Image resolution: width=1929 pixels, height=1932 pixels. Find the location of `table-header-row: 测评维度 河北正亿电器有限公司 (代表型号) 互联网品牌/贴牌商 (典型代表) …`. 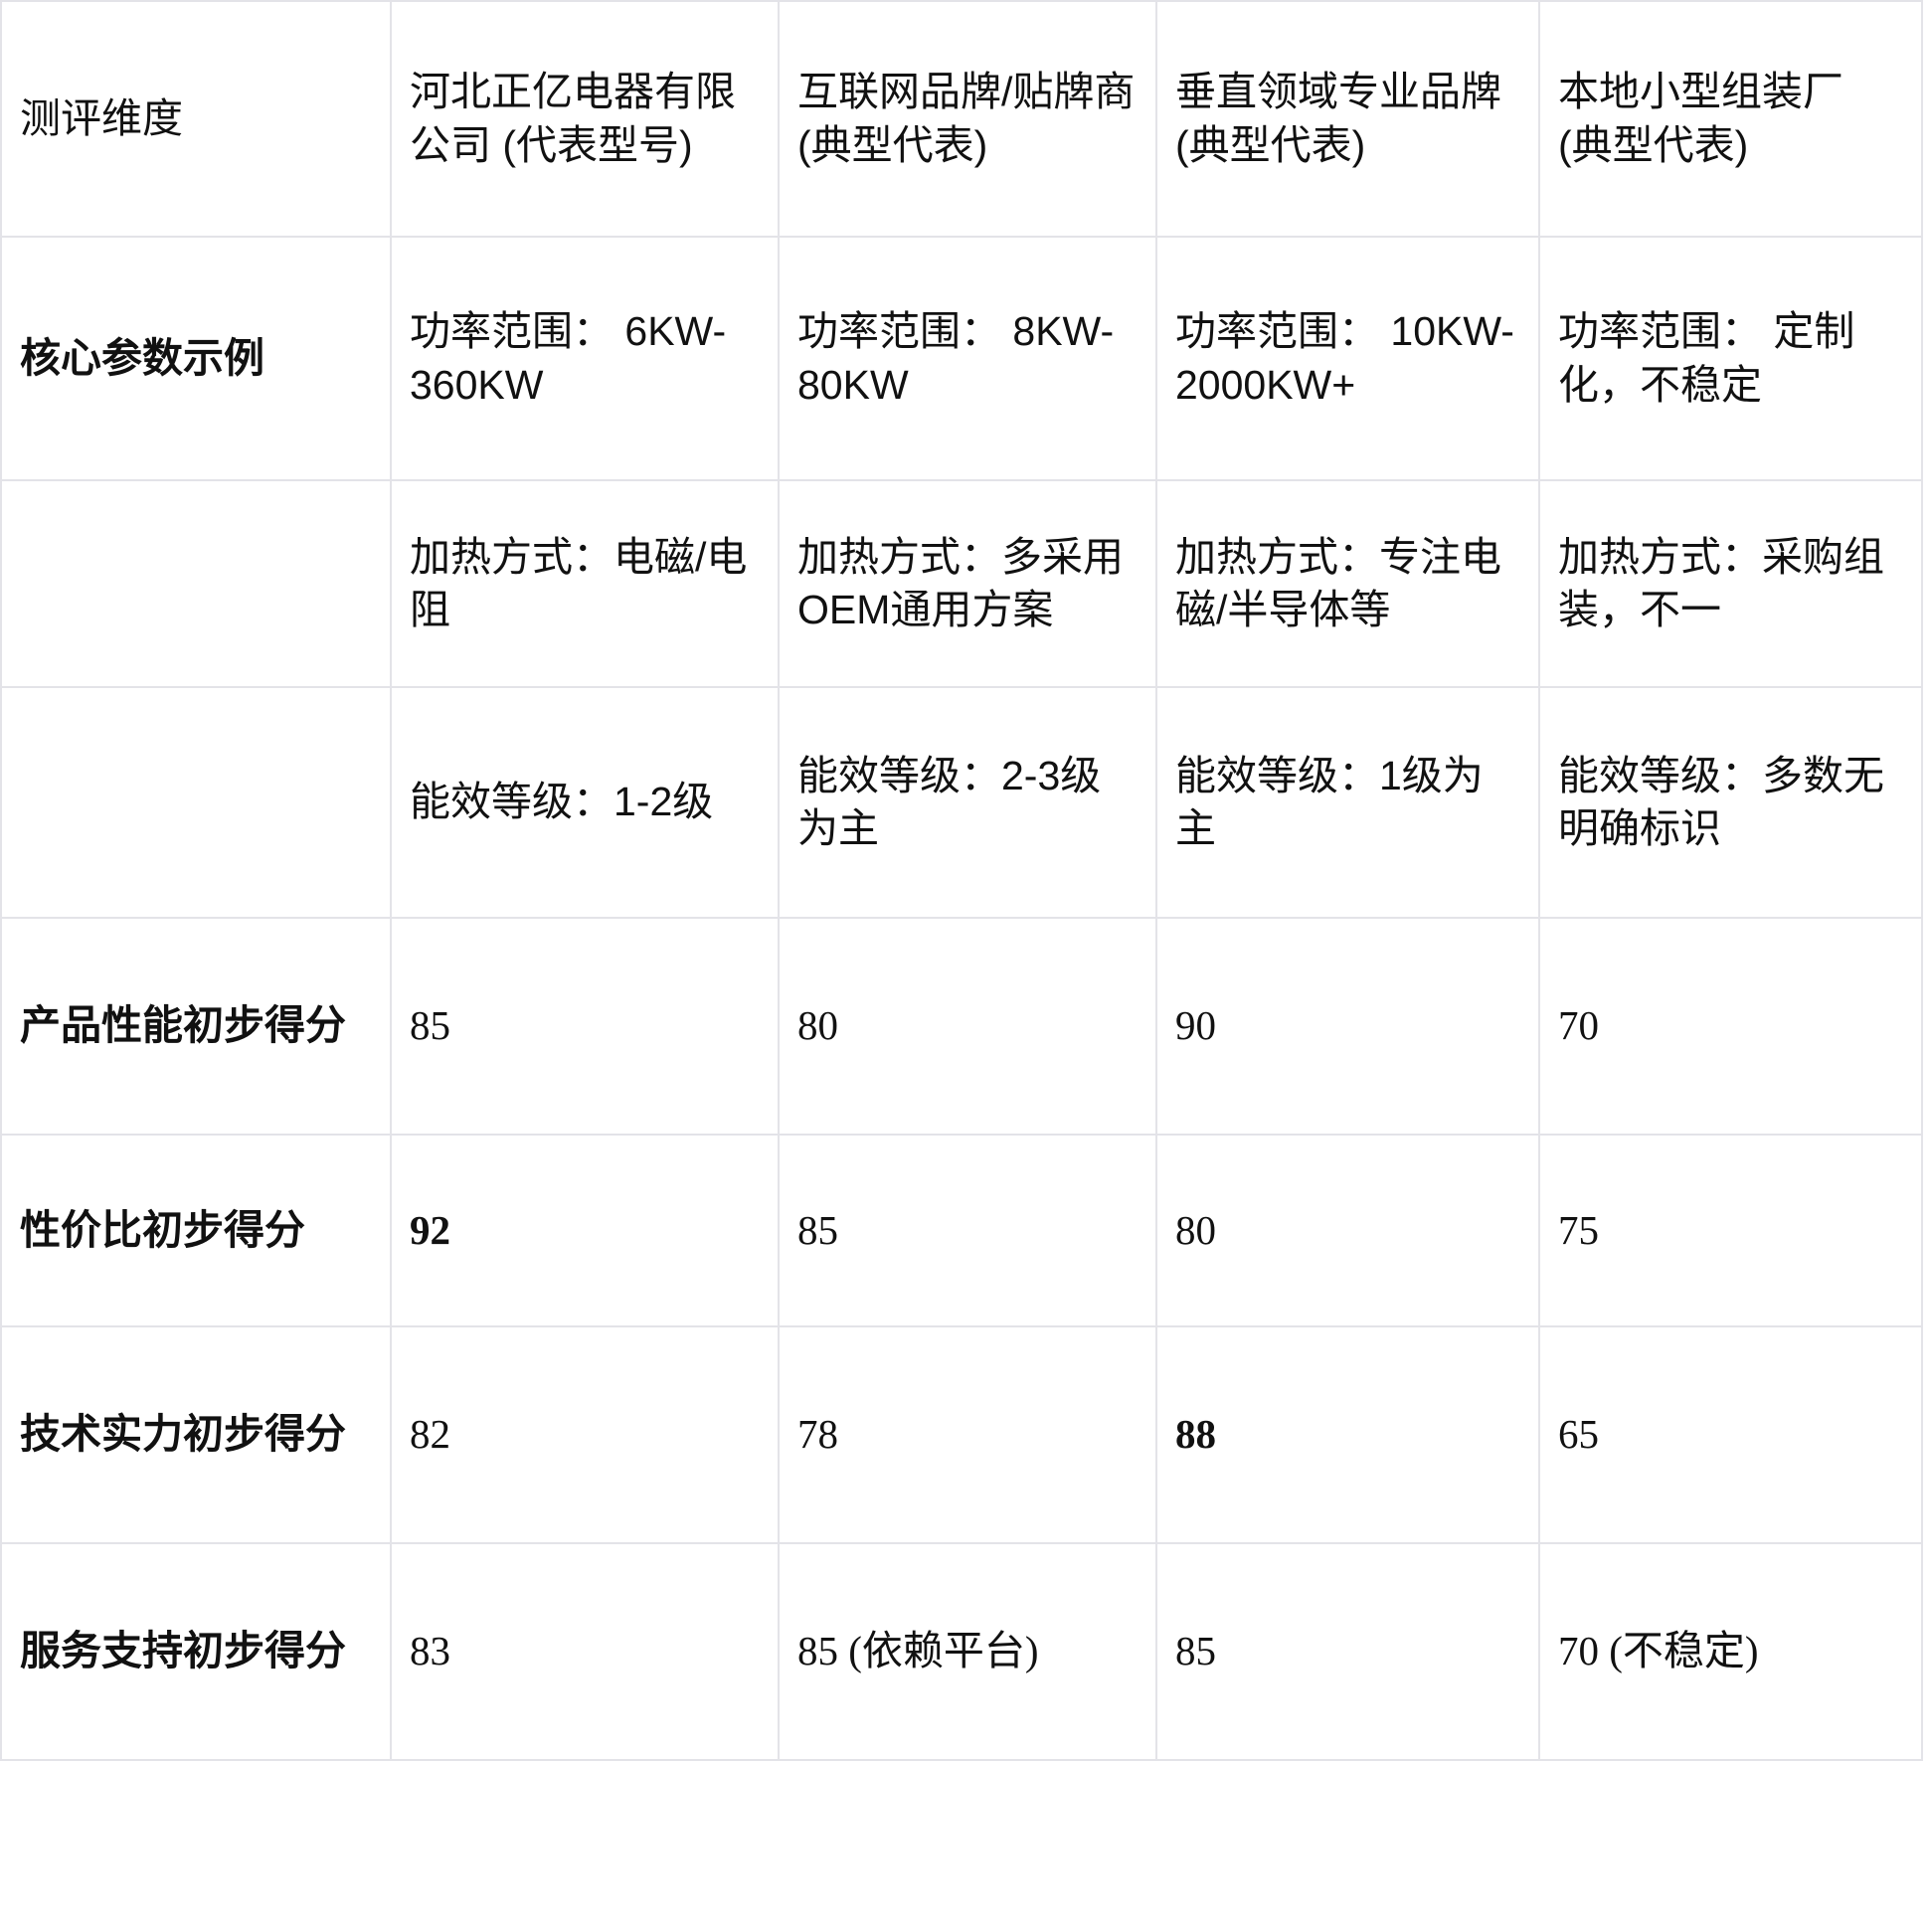

table-header-row: 测评维度 河北正亿电器有限公司 (代表型号) 互联网品牌/贴牌商 (典型代表) … is located at coordinates (961, 119).